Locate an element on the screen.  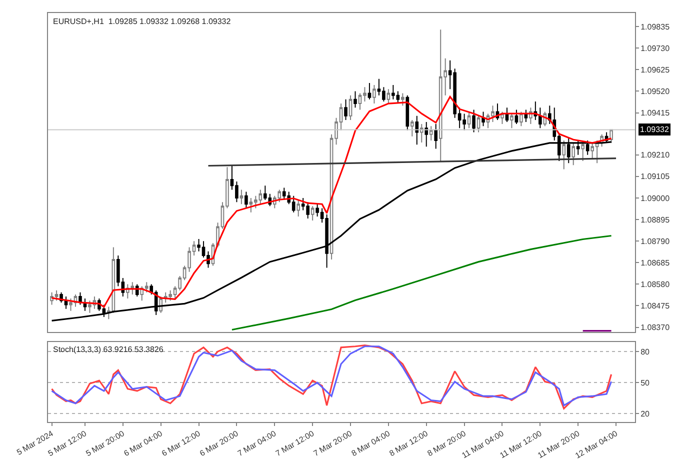
y-tick-label: 20 is located at coordinates (645, 414).